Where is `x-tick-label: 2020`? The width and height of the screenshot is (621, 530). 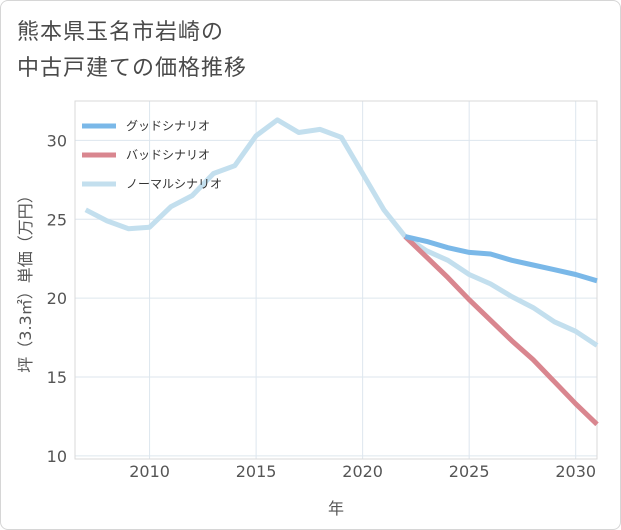
x-tick-label: 2020 is located at coordinates (362, 471).